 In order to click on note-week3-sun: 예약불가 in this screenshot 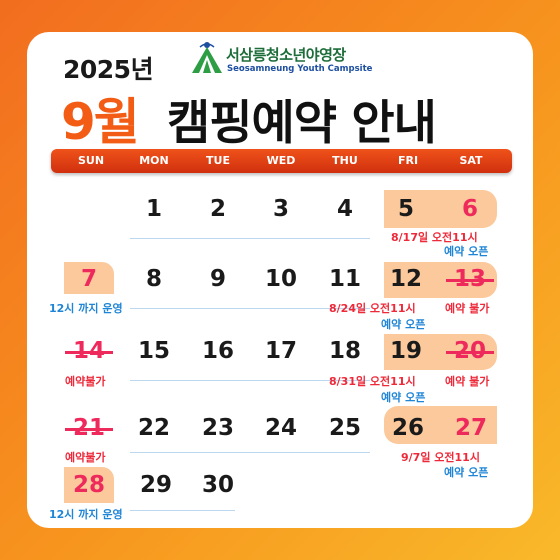, I will do `click(85, 381)`.